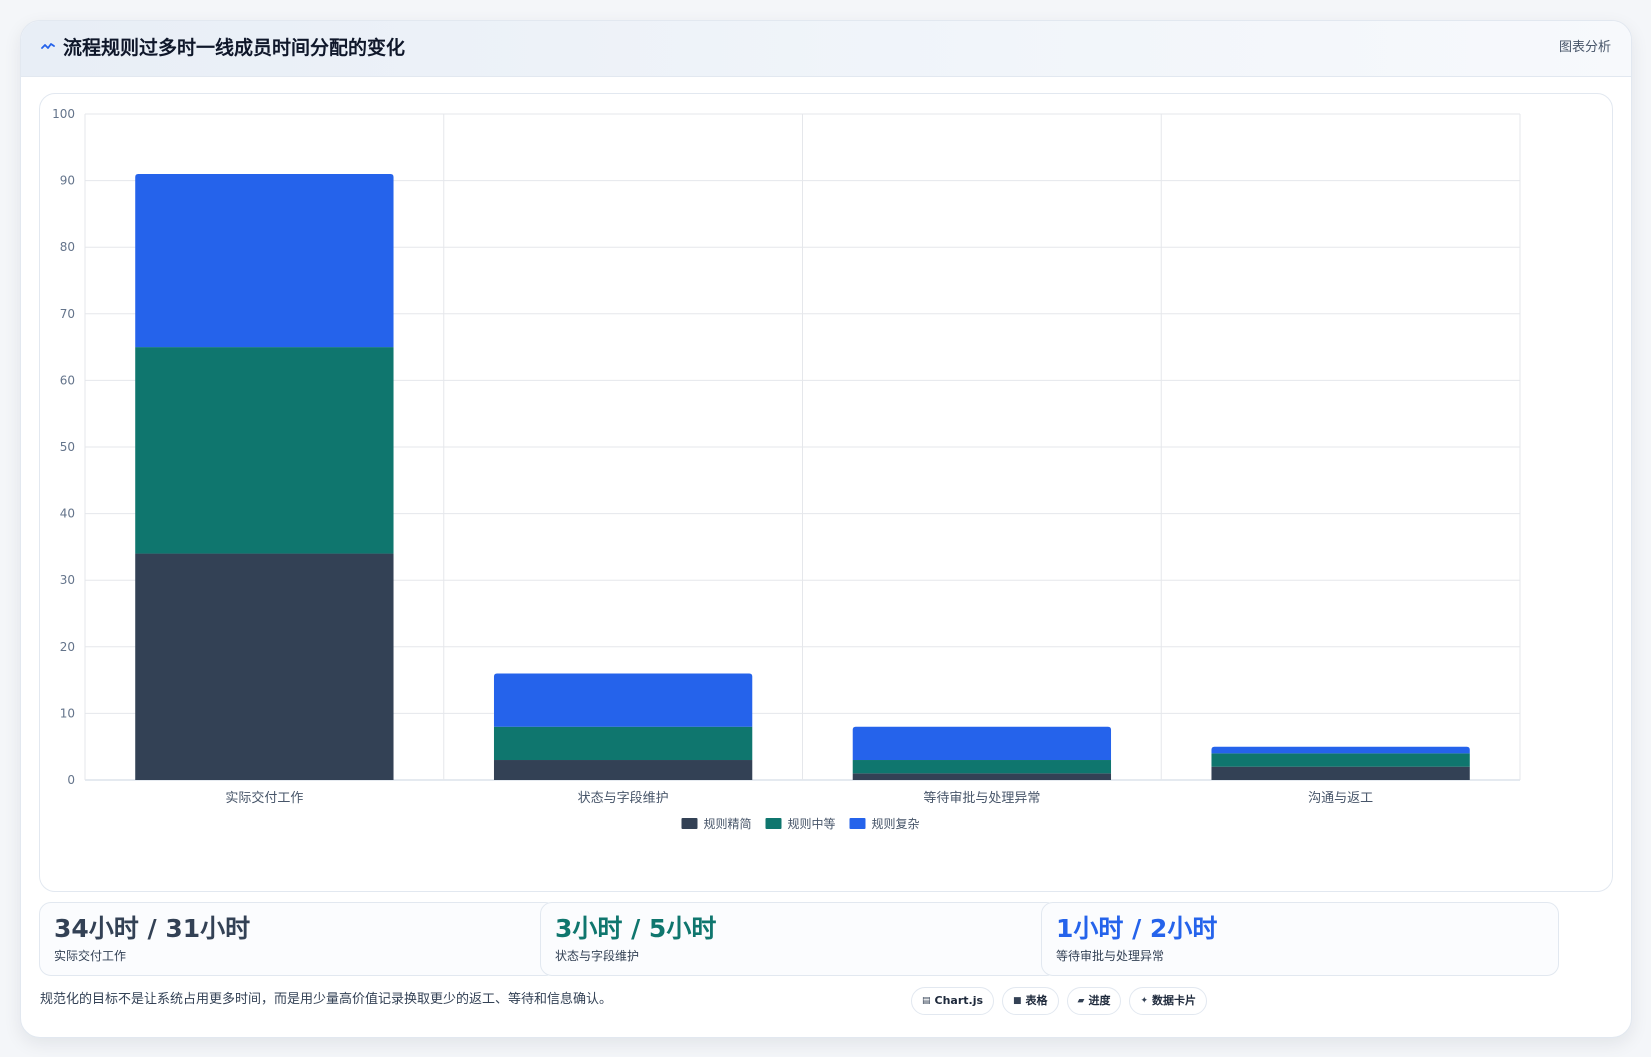 The height and width of the screenshot is (1057, 1651). What do you see at coordinates (799, 939) in the screenshot?
I see `stat-card-maintenance: 3小时 / 5小时 状态与字段维护` at bounding box center [799, 939].